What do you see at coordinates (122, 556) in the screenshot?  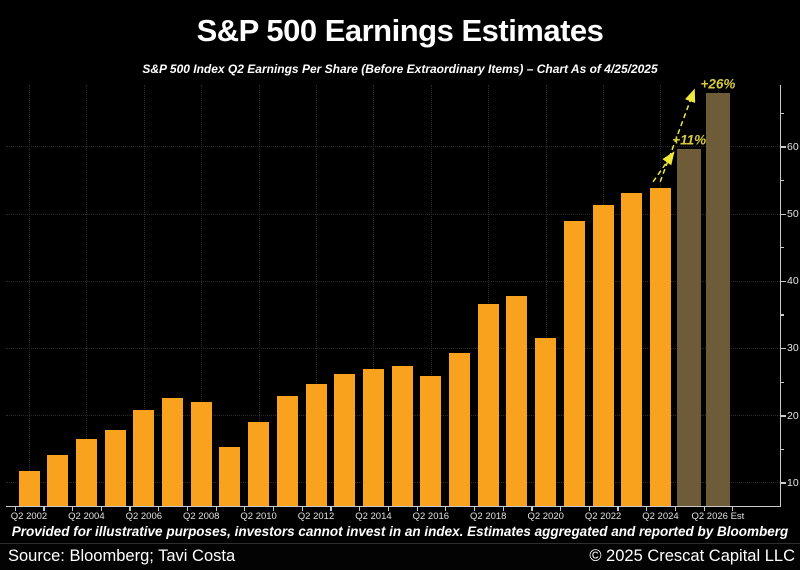 I see `source-text: Source: Bloomberg; Tavi Costa` at bounding box center [122, 556].